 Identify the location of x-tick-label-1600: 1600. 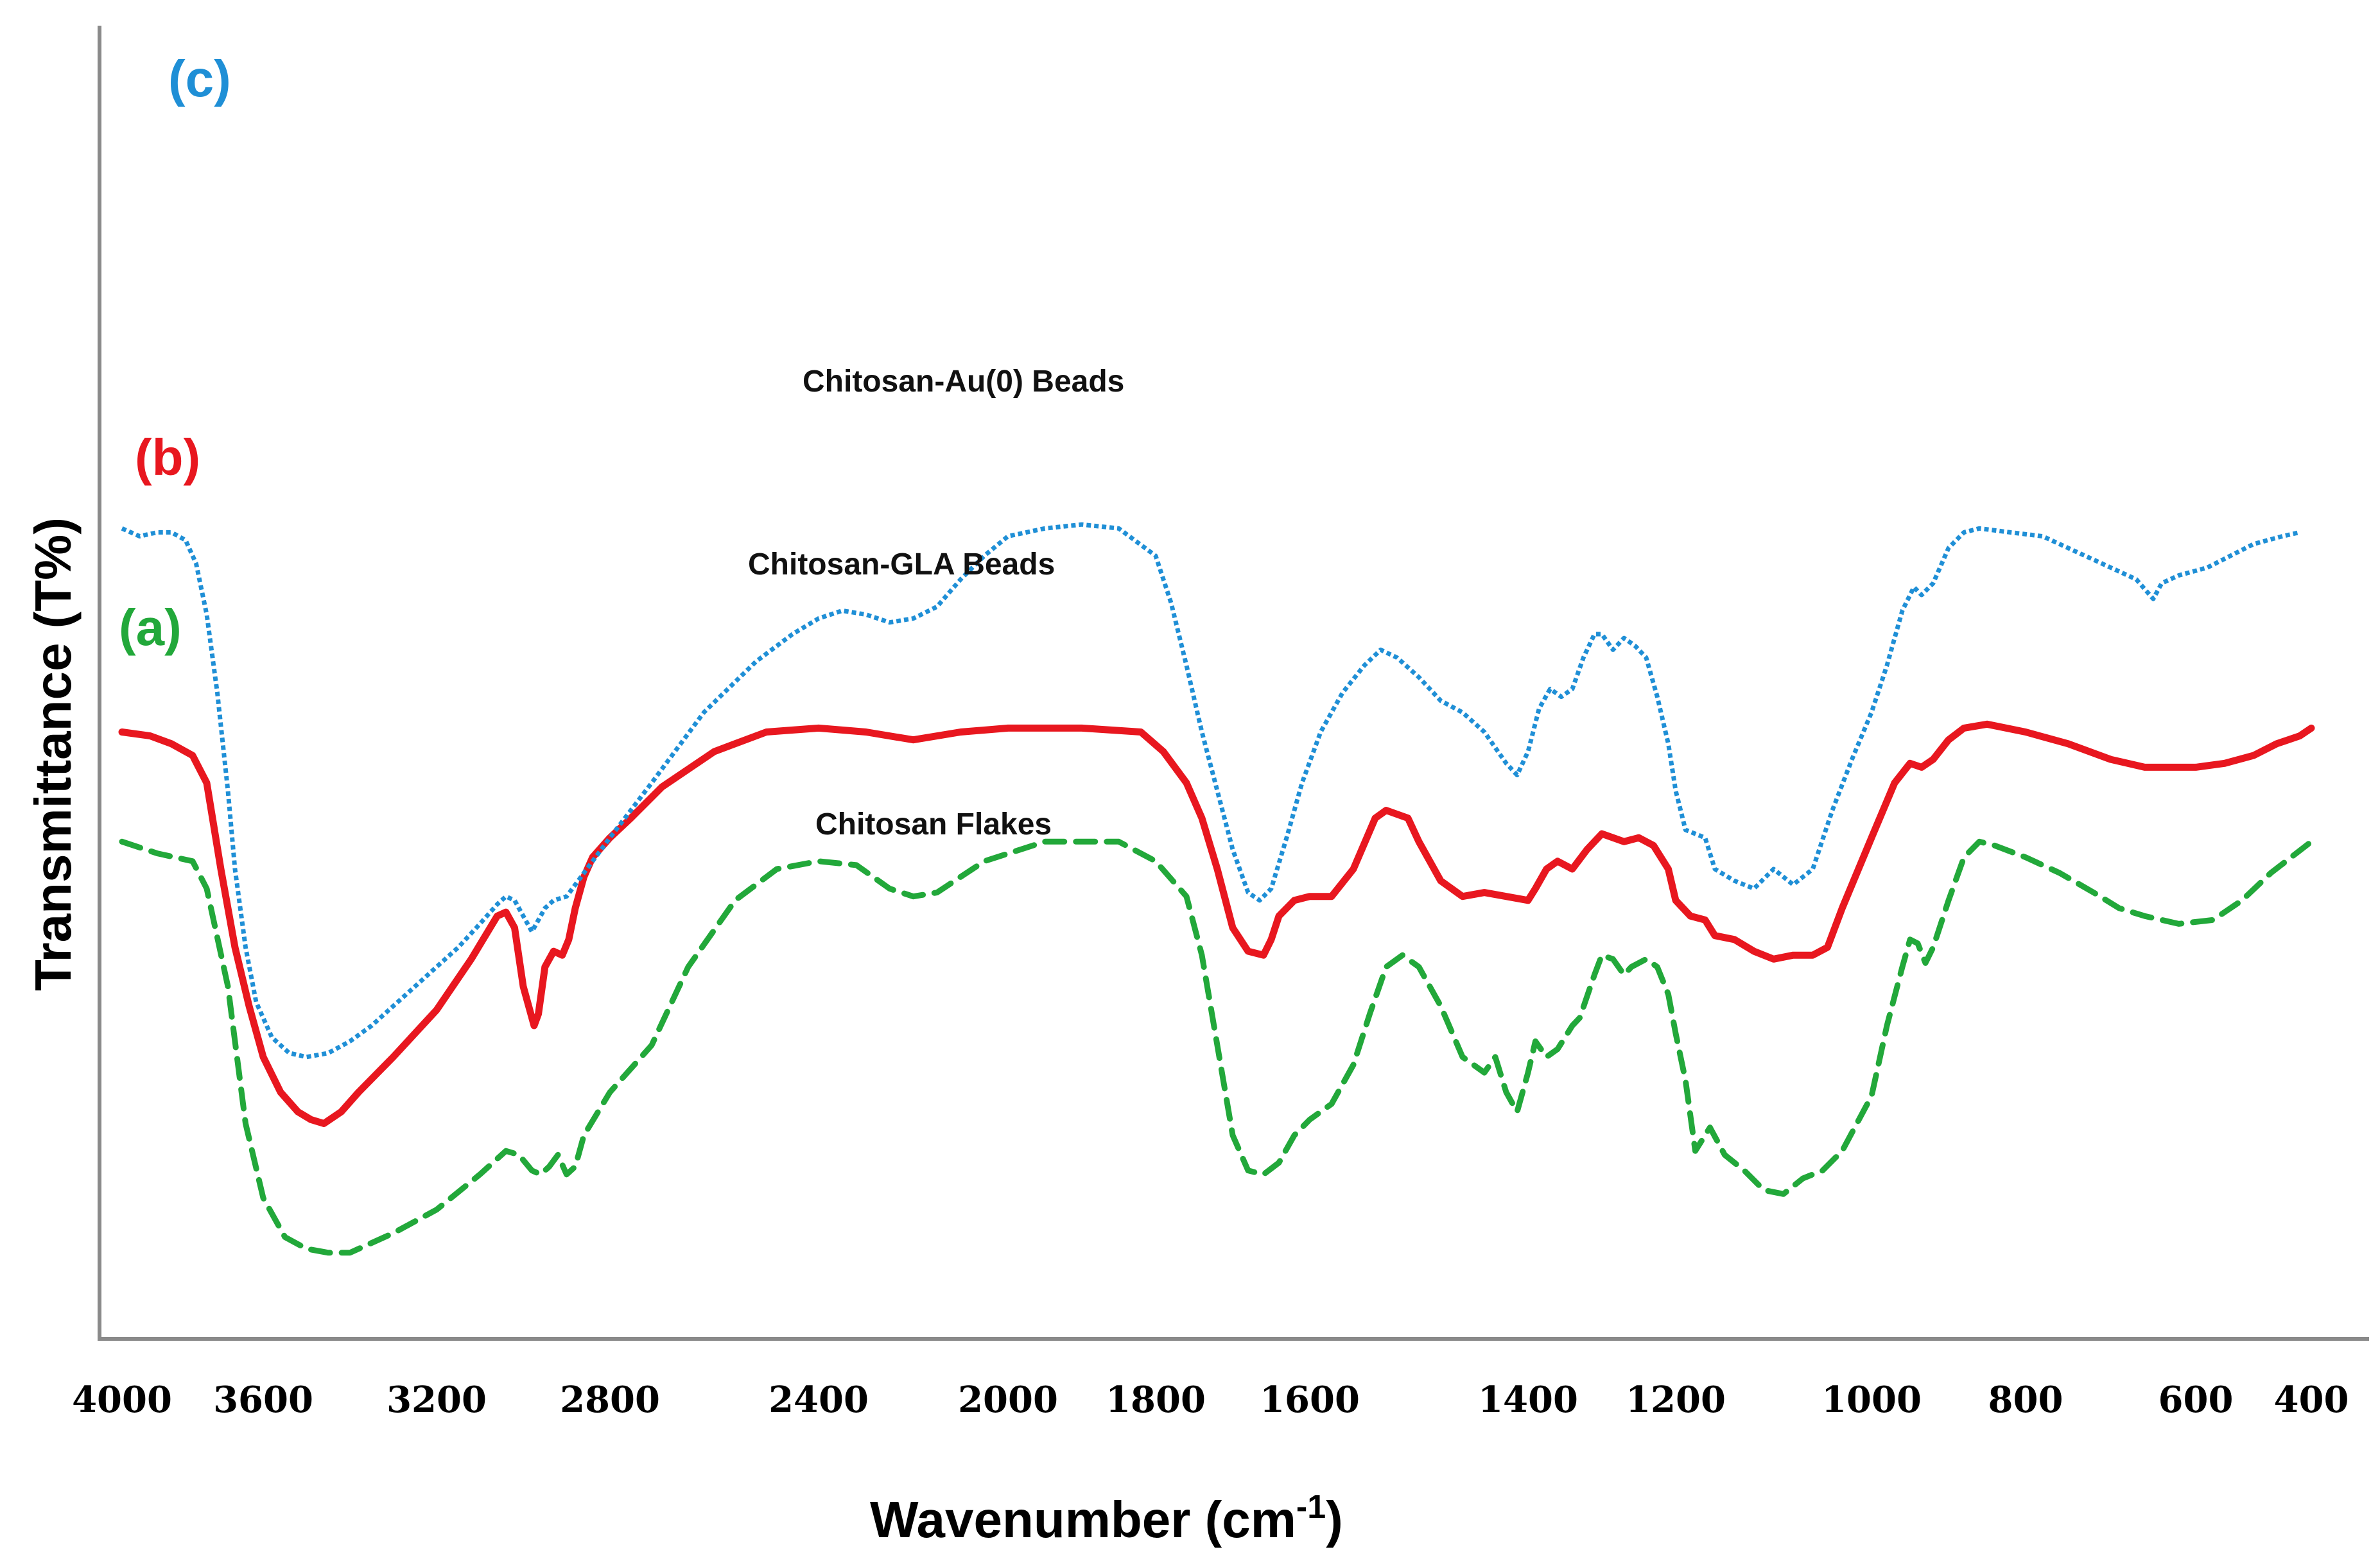
(1310, 1400).